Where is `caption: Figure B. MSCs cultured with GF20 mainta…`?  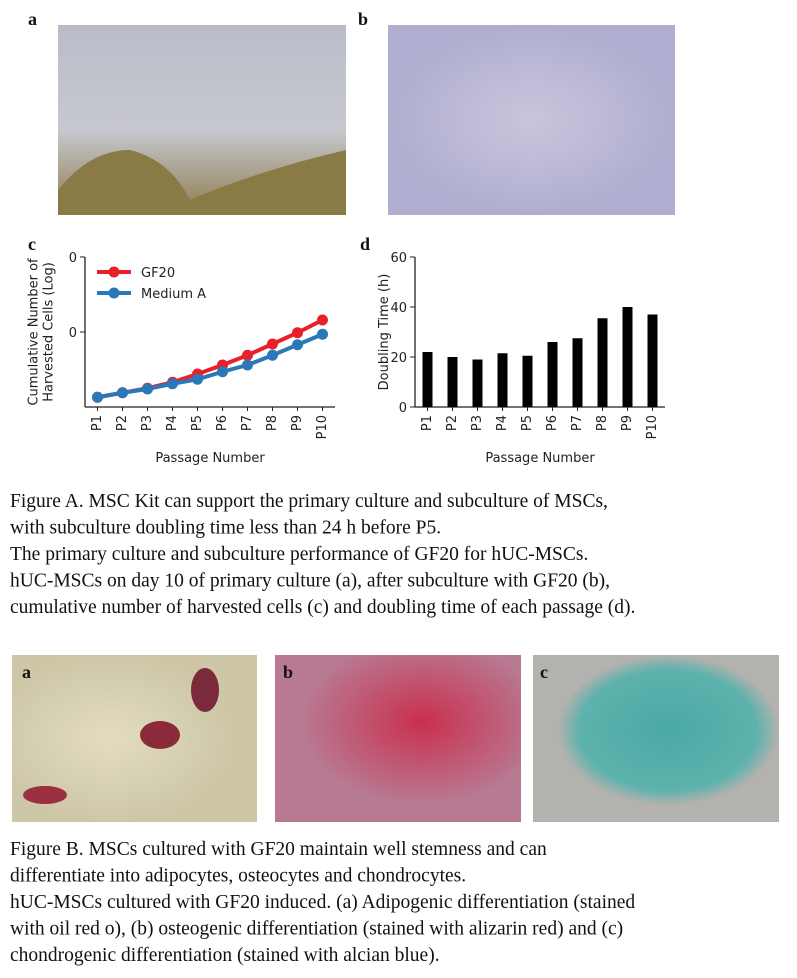 caption: Figure B. MSCs cultured with GF20 mainta… is located at coordinates (322, 902).